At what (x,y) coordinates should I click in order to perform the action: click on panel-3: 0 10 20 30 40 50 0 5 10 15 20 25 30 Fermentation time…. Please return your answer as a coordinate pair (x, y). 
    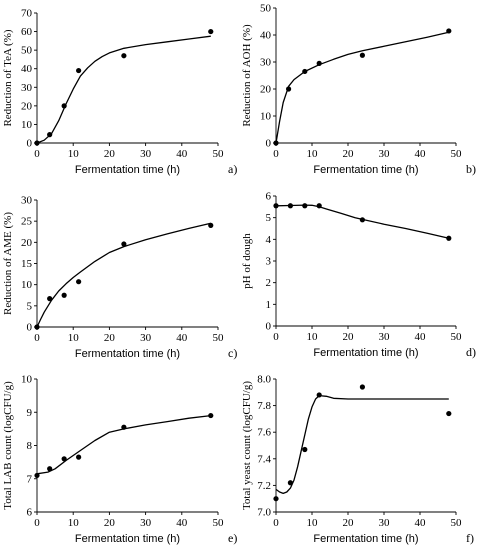
    Looking at the image, I should click on (119, 278).